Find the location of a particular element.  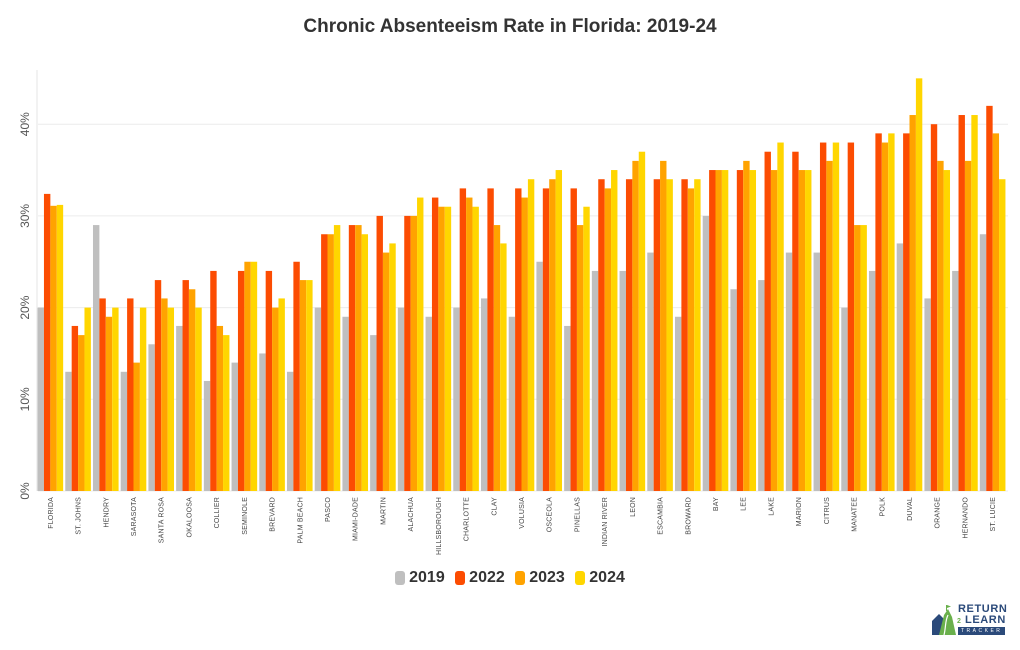

legend-item-2022: 2022 is located at coordinates (480, 578).